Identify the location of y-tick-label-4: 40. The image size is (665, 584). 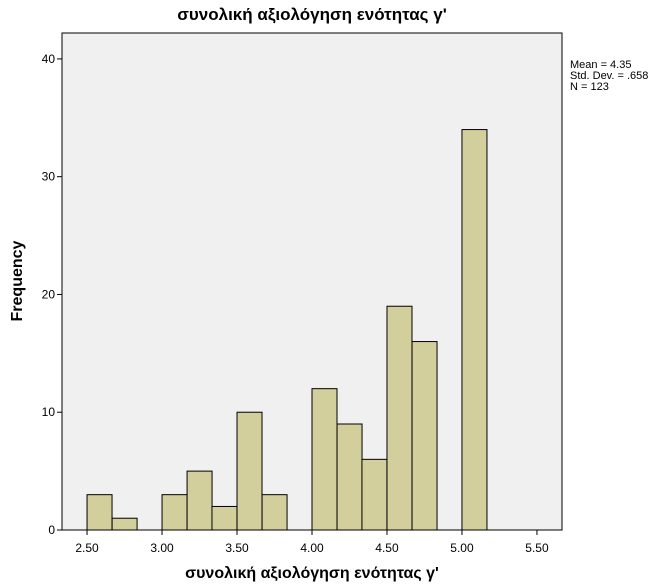
(49, 59).